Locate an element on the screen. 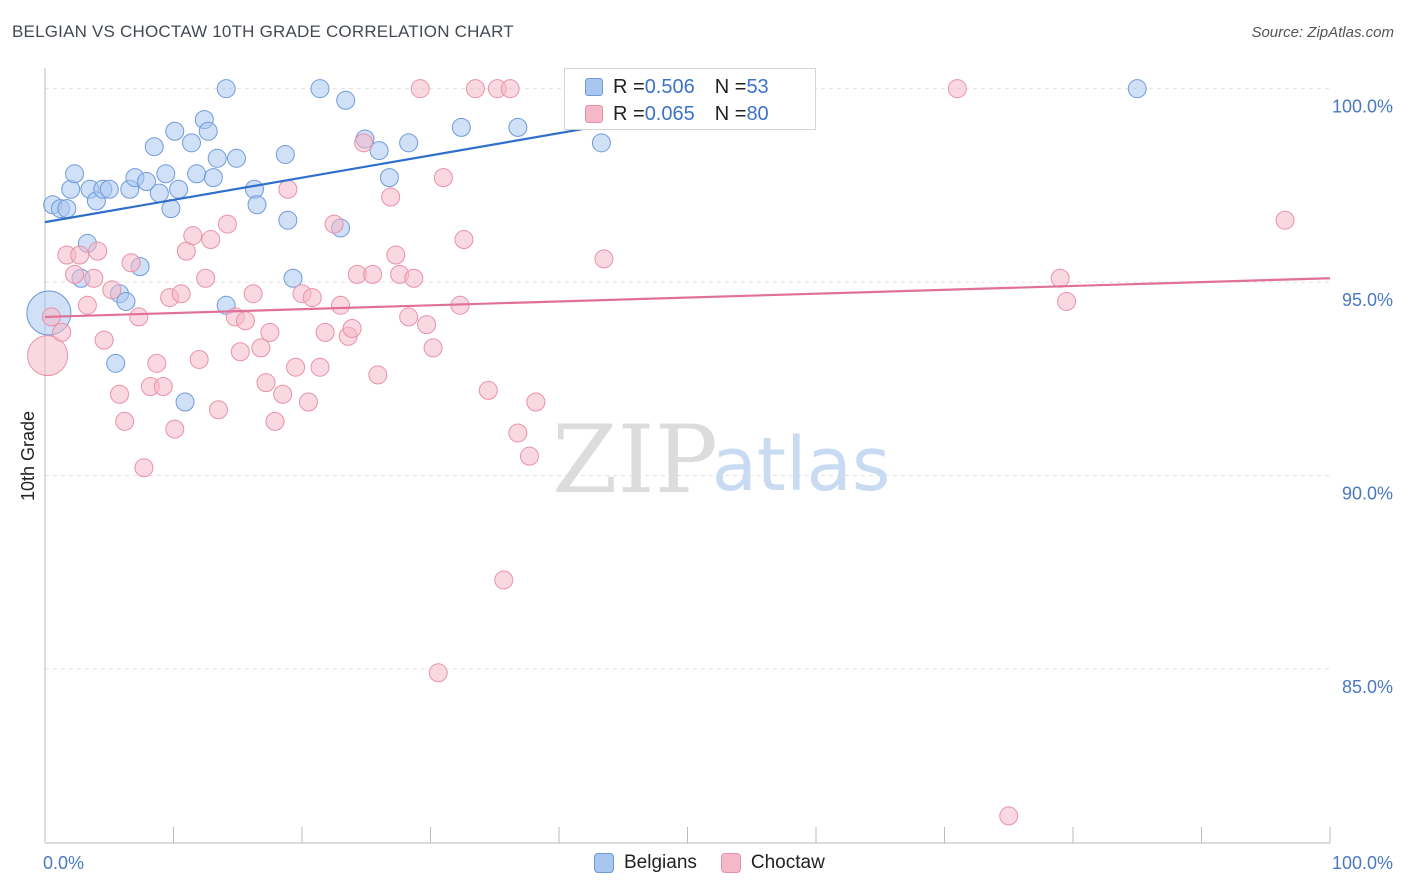 The width and height of the screenshot is (1406, 892). watermark-zip: ZIP is located at coordinates (635, 460).